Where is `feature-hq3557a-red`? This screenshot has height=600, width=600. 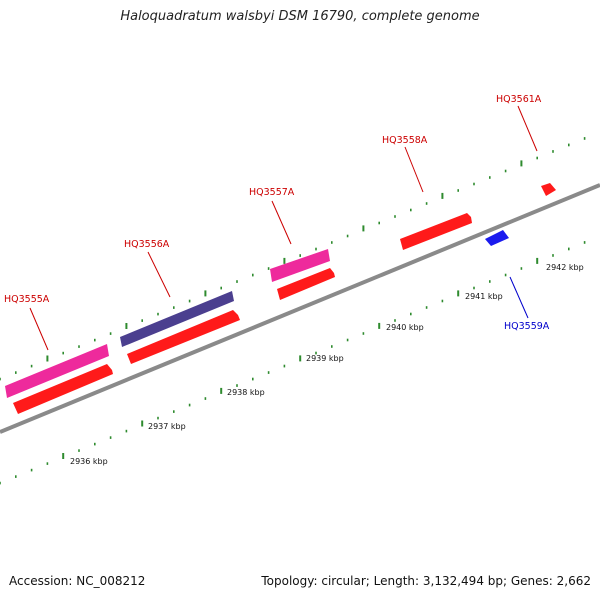 feature-hq3557a-red is located at coordinates (306, 284).